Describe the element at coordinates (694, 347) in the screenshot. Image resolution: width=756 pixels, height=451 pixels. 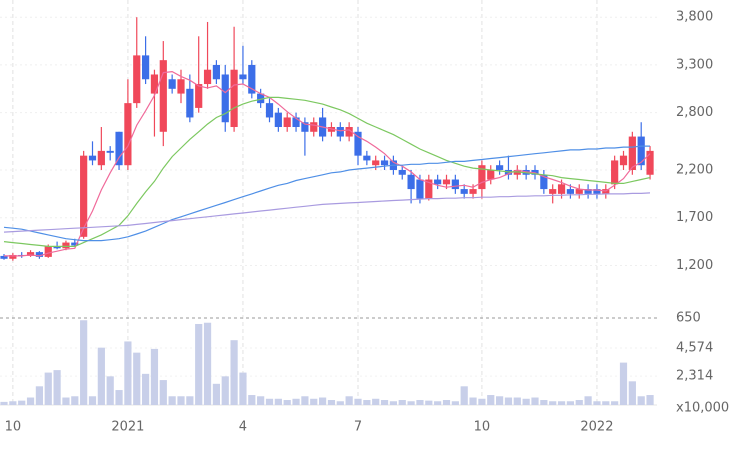
I see `volume-tick-label: 4,574` at that location.